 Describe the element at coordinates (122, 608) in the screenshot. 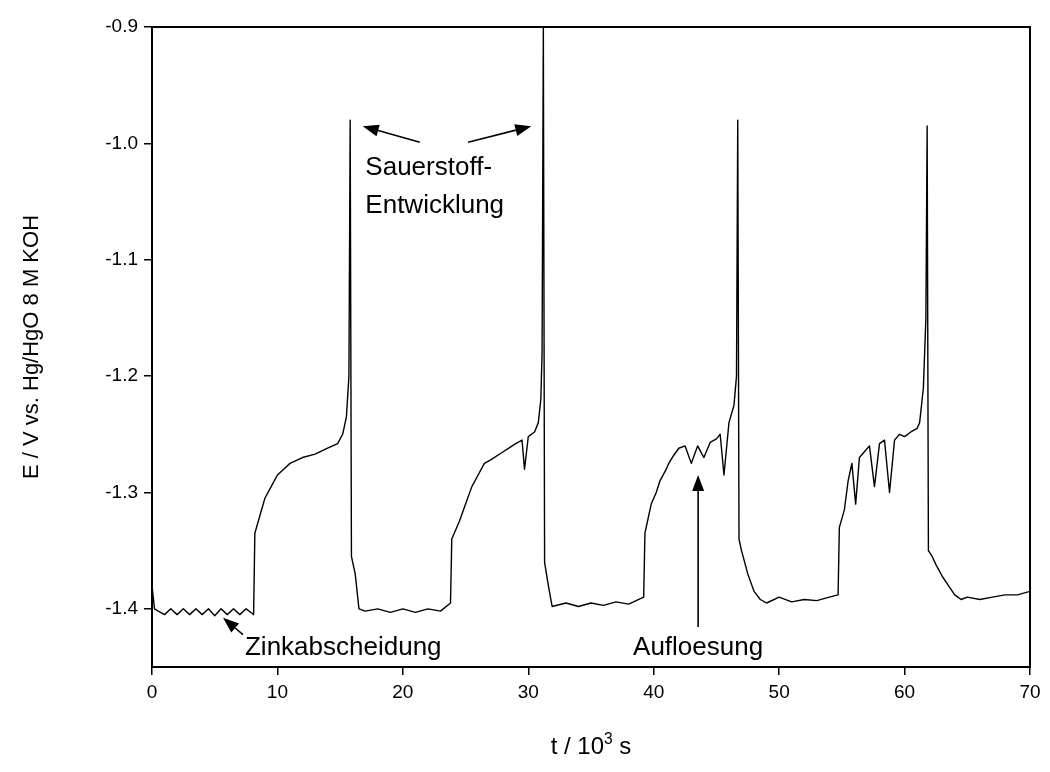

I see `y-tick-label: -1.4` at that location.